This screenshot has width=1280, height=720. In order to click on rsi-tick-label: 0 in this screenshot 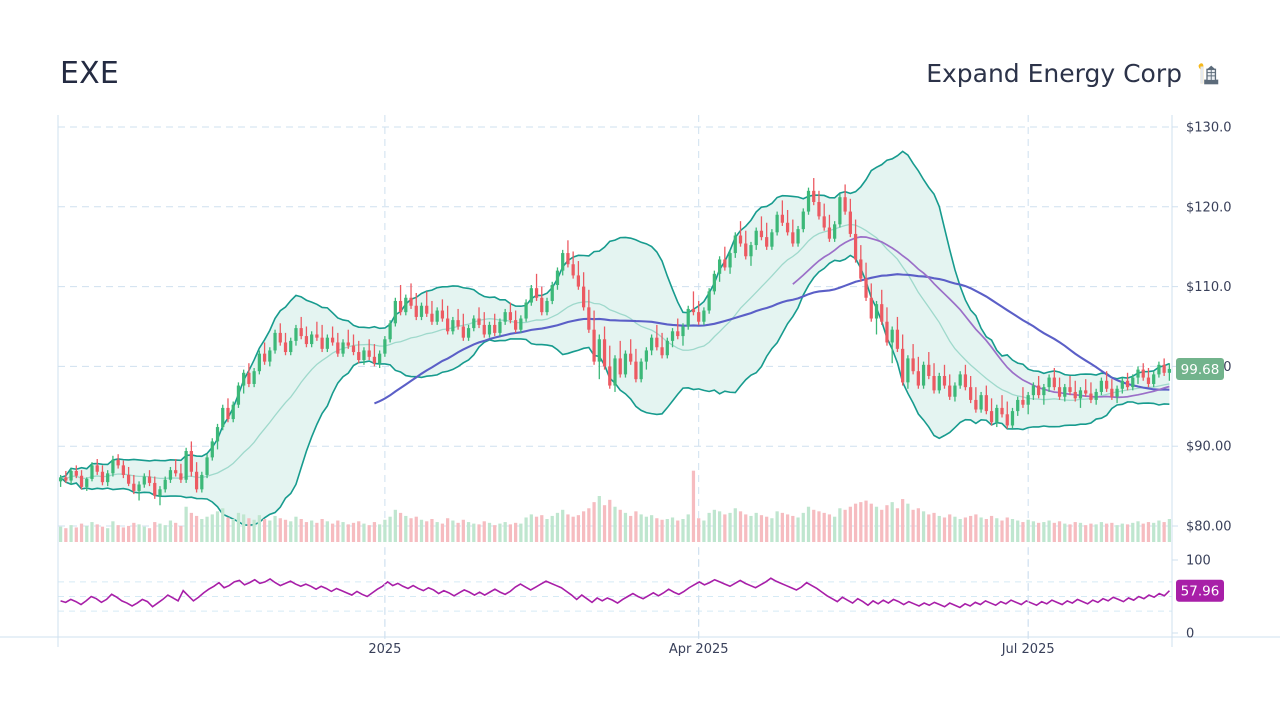, I will do `click(1190, 634)`.